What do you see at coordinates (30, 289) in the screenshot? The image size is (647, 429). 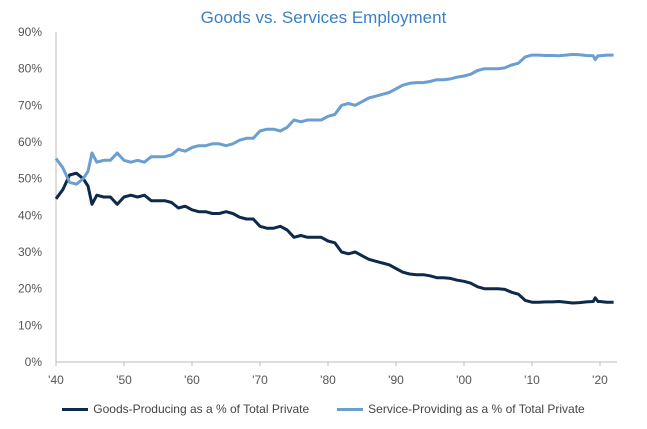 I see `y-tick-label: 20%` at bounding box center [30, 289].